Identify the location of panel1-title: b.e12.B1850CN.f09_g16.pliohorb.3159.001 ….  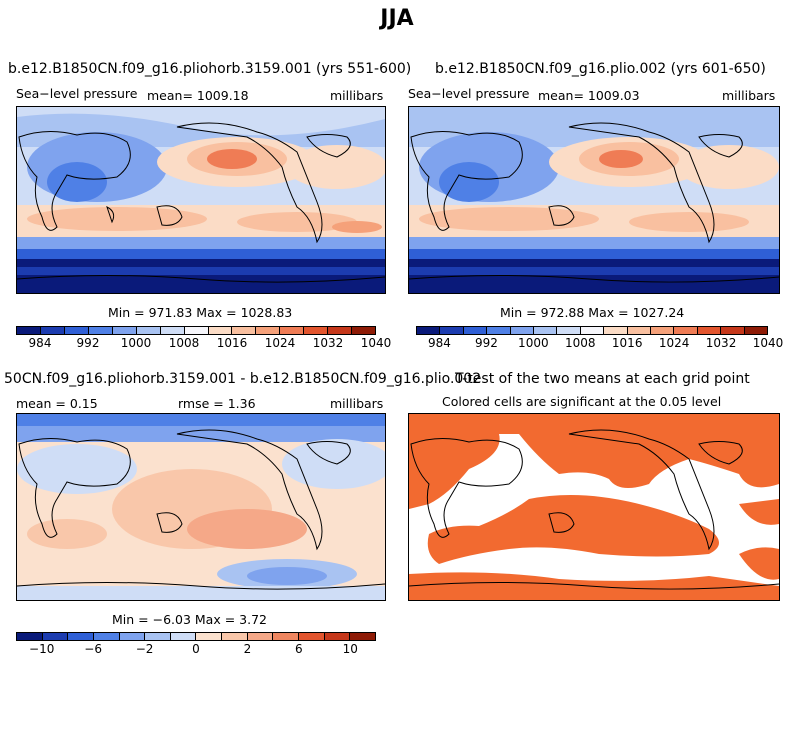
(210, 69).